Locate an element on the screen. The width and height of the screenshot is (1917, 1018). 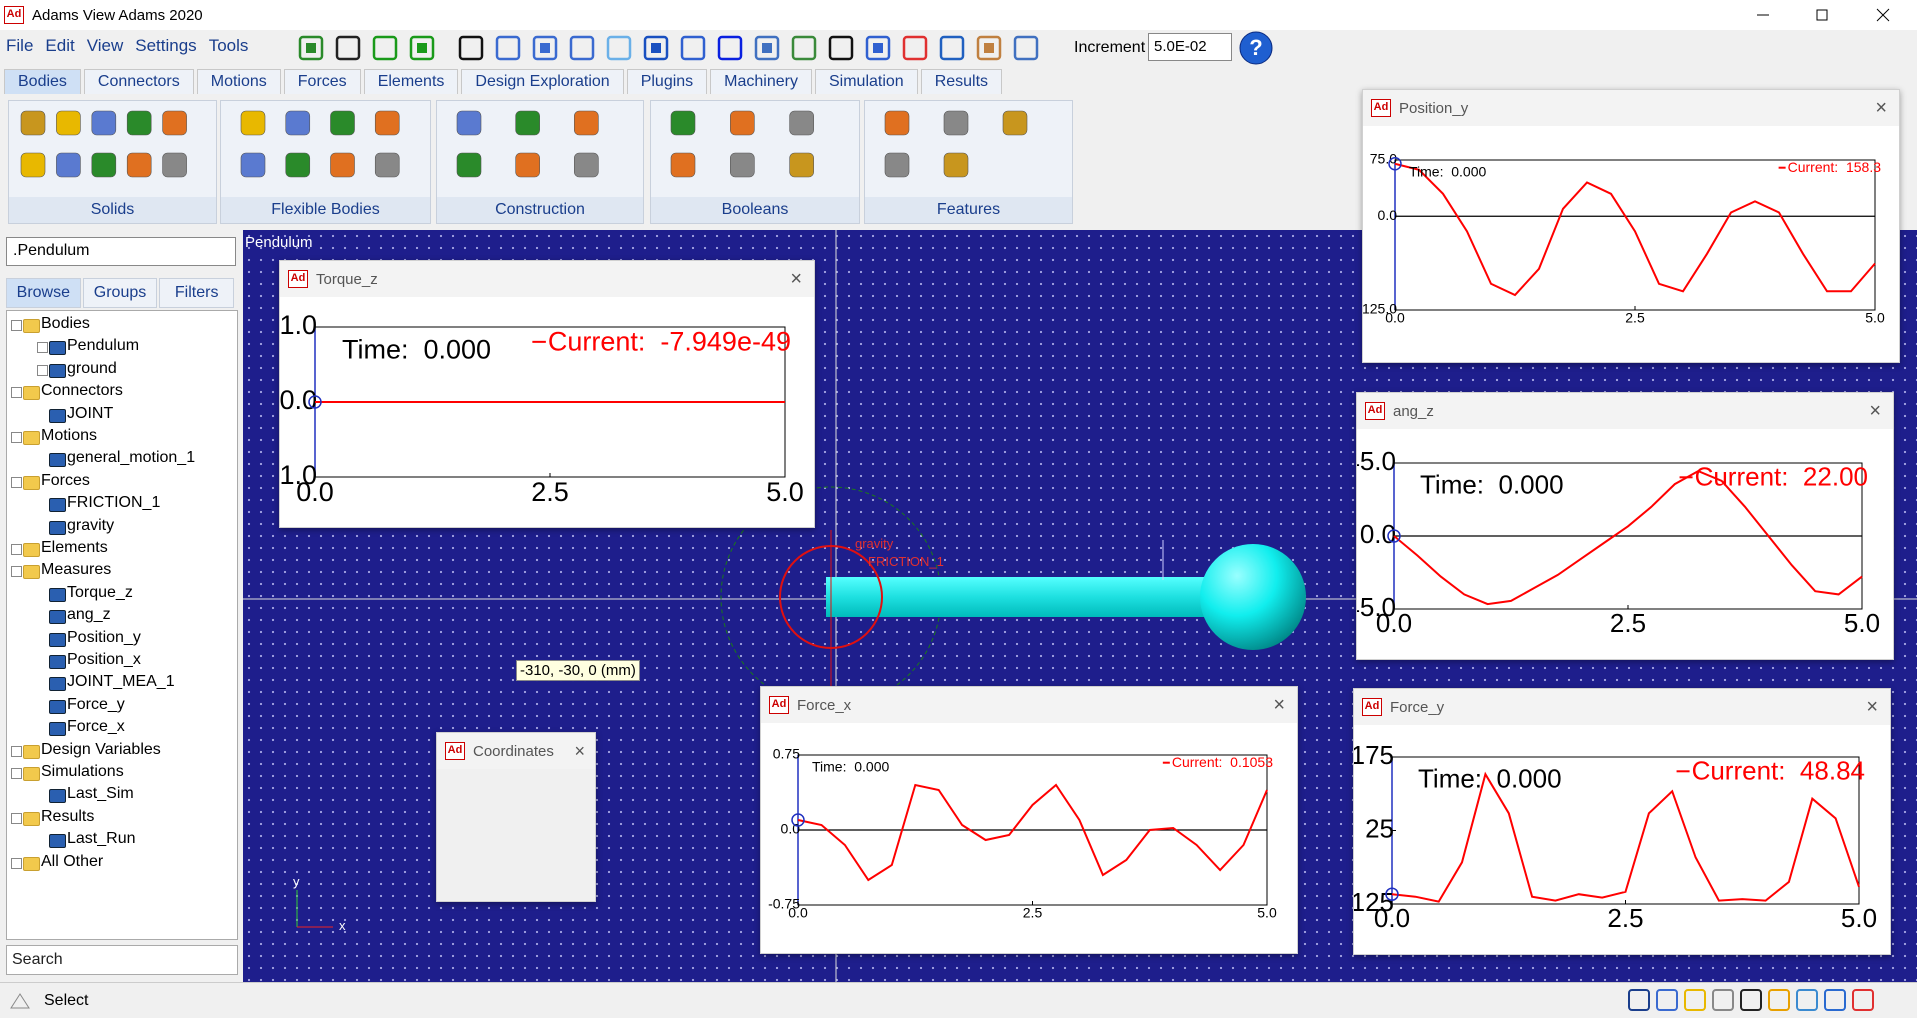
tree-item: general_motion_1 is located at coordinates (131, 458).